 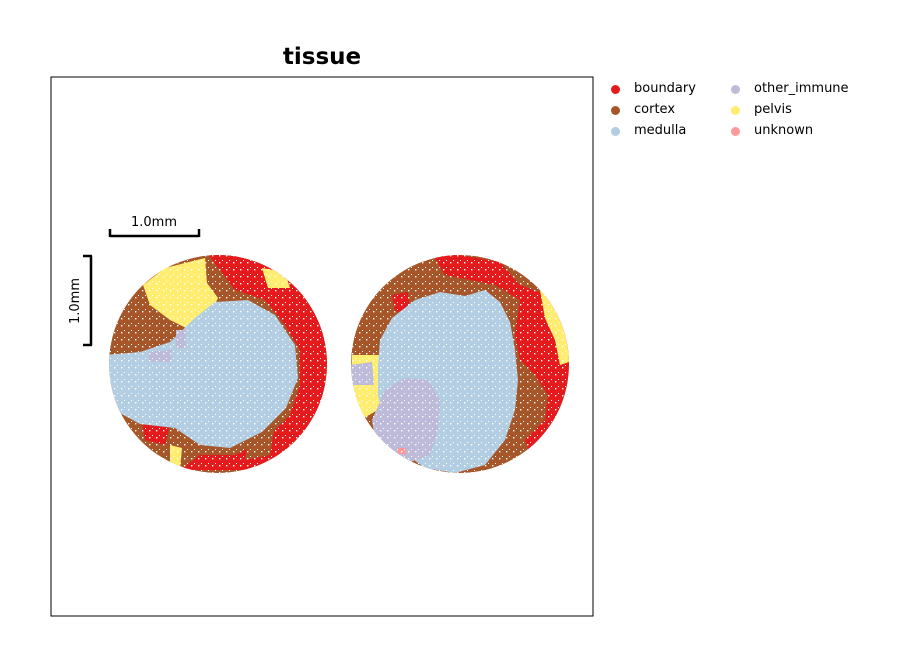 I want to click on scale-bar-horizontal-label: 1.0mm, so click(x=154, y=222).